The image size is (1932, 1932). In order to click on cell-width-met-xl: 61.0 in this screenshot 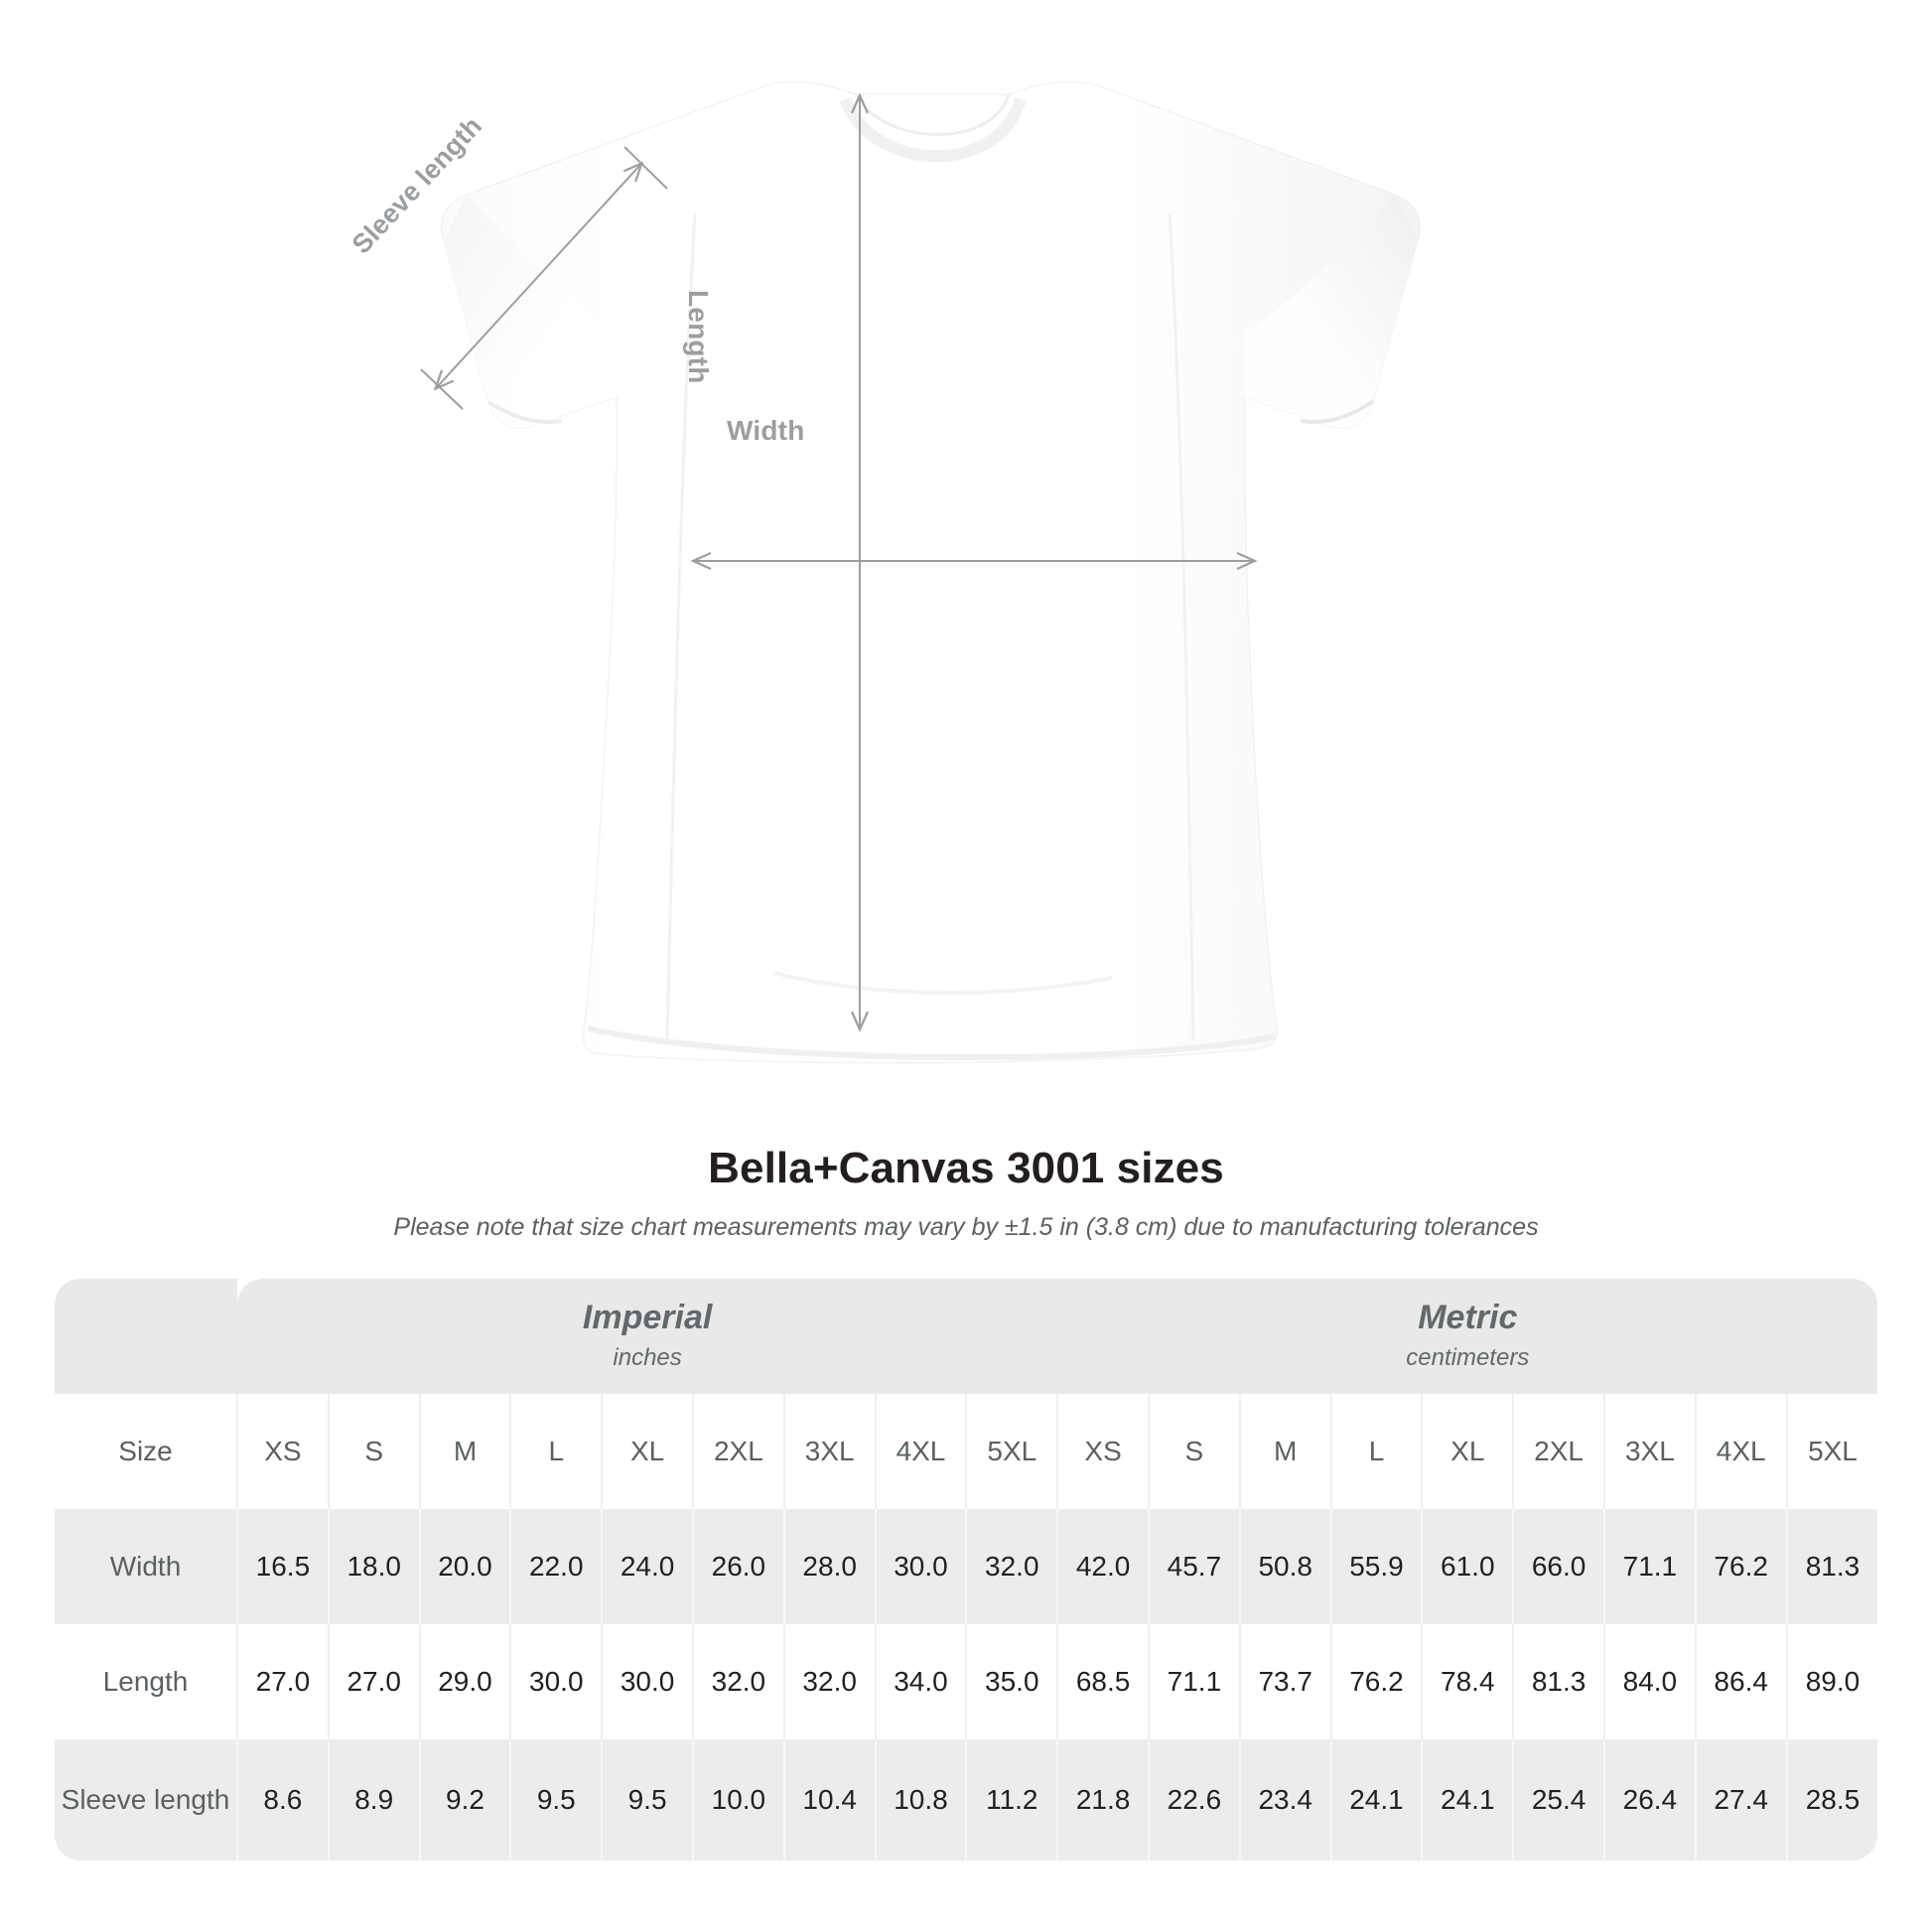, I will do `click(1467, 1566)`.